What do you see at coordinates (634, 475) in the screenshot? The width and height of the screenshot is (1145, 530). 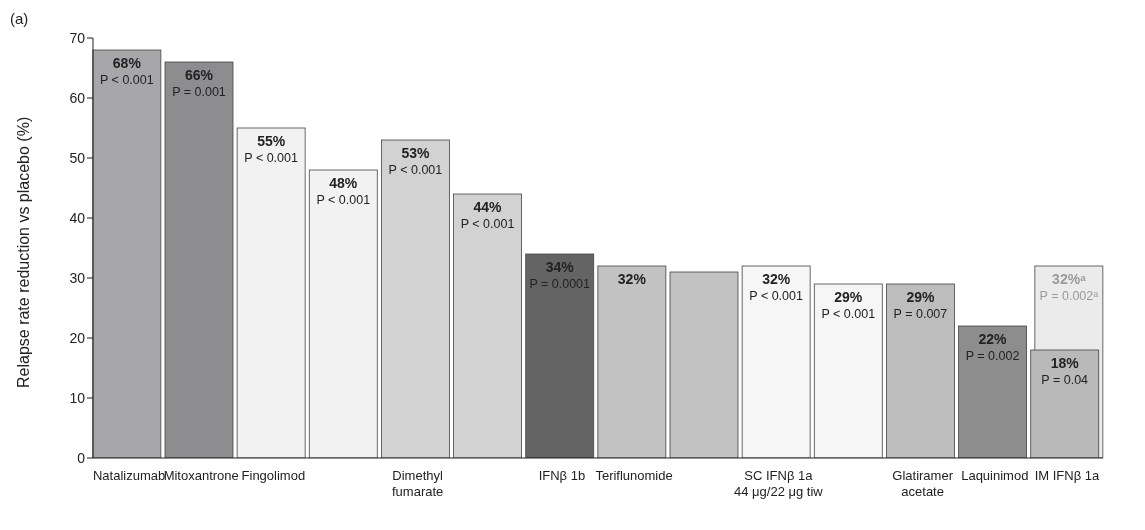 I see `x-tick-label: Teriflunomide` at bounding box center [634, 475].